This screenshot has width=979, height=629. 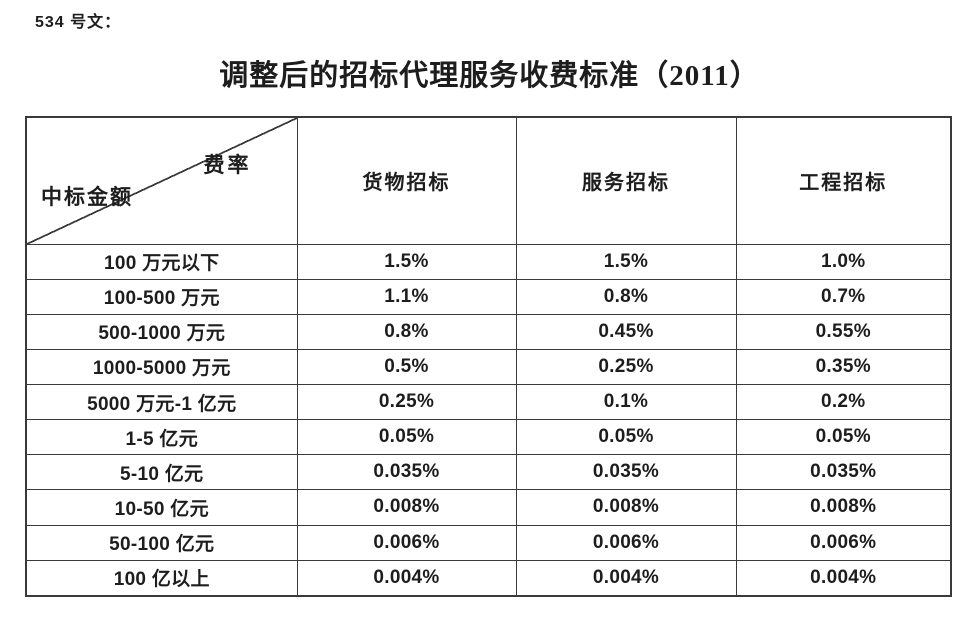 I want to click on table-row: 1000-5000 万元 0.5% 0.25% 0.35%, so click(x=488, y=367).